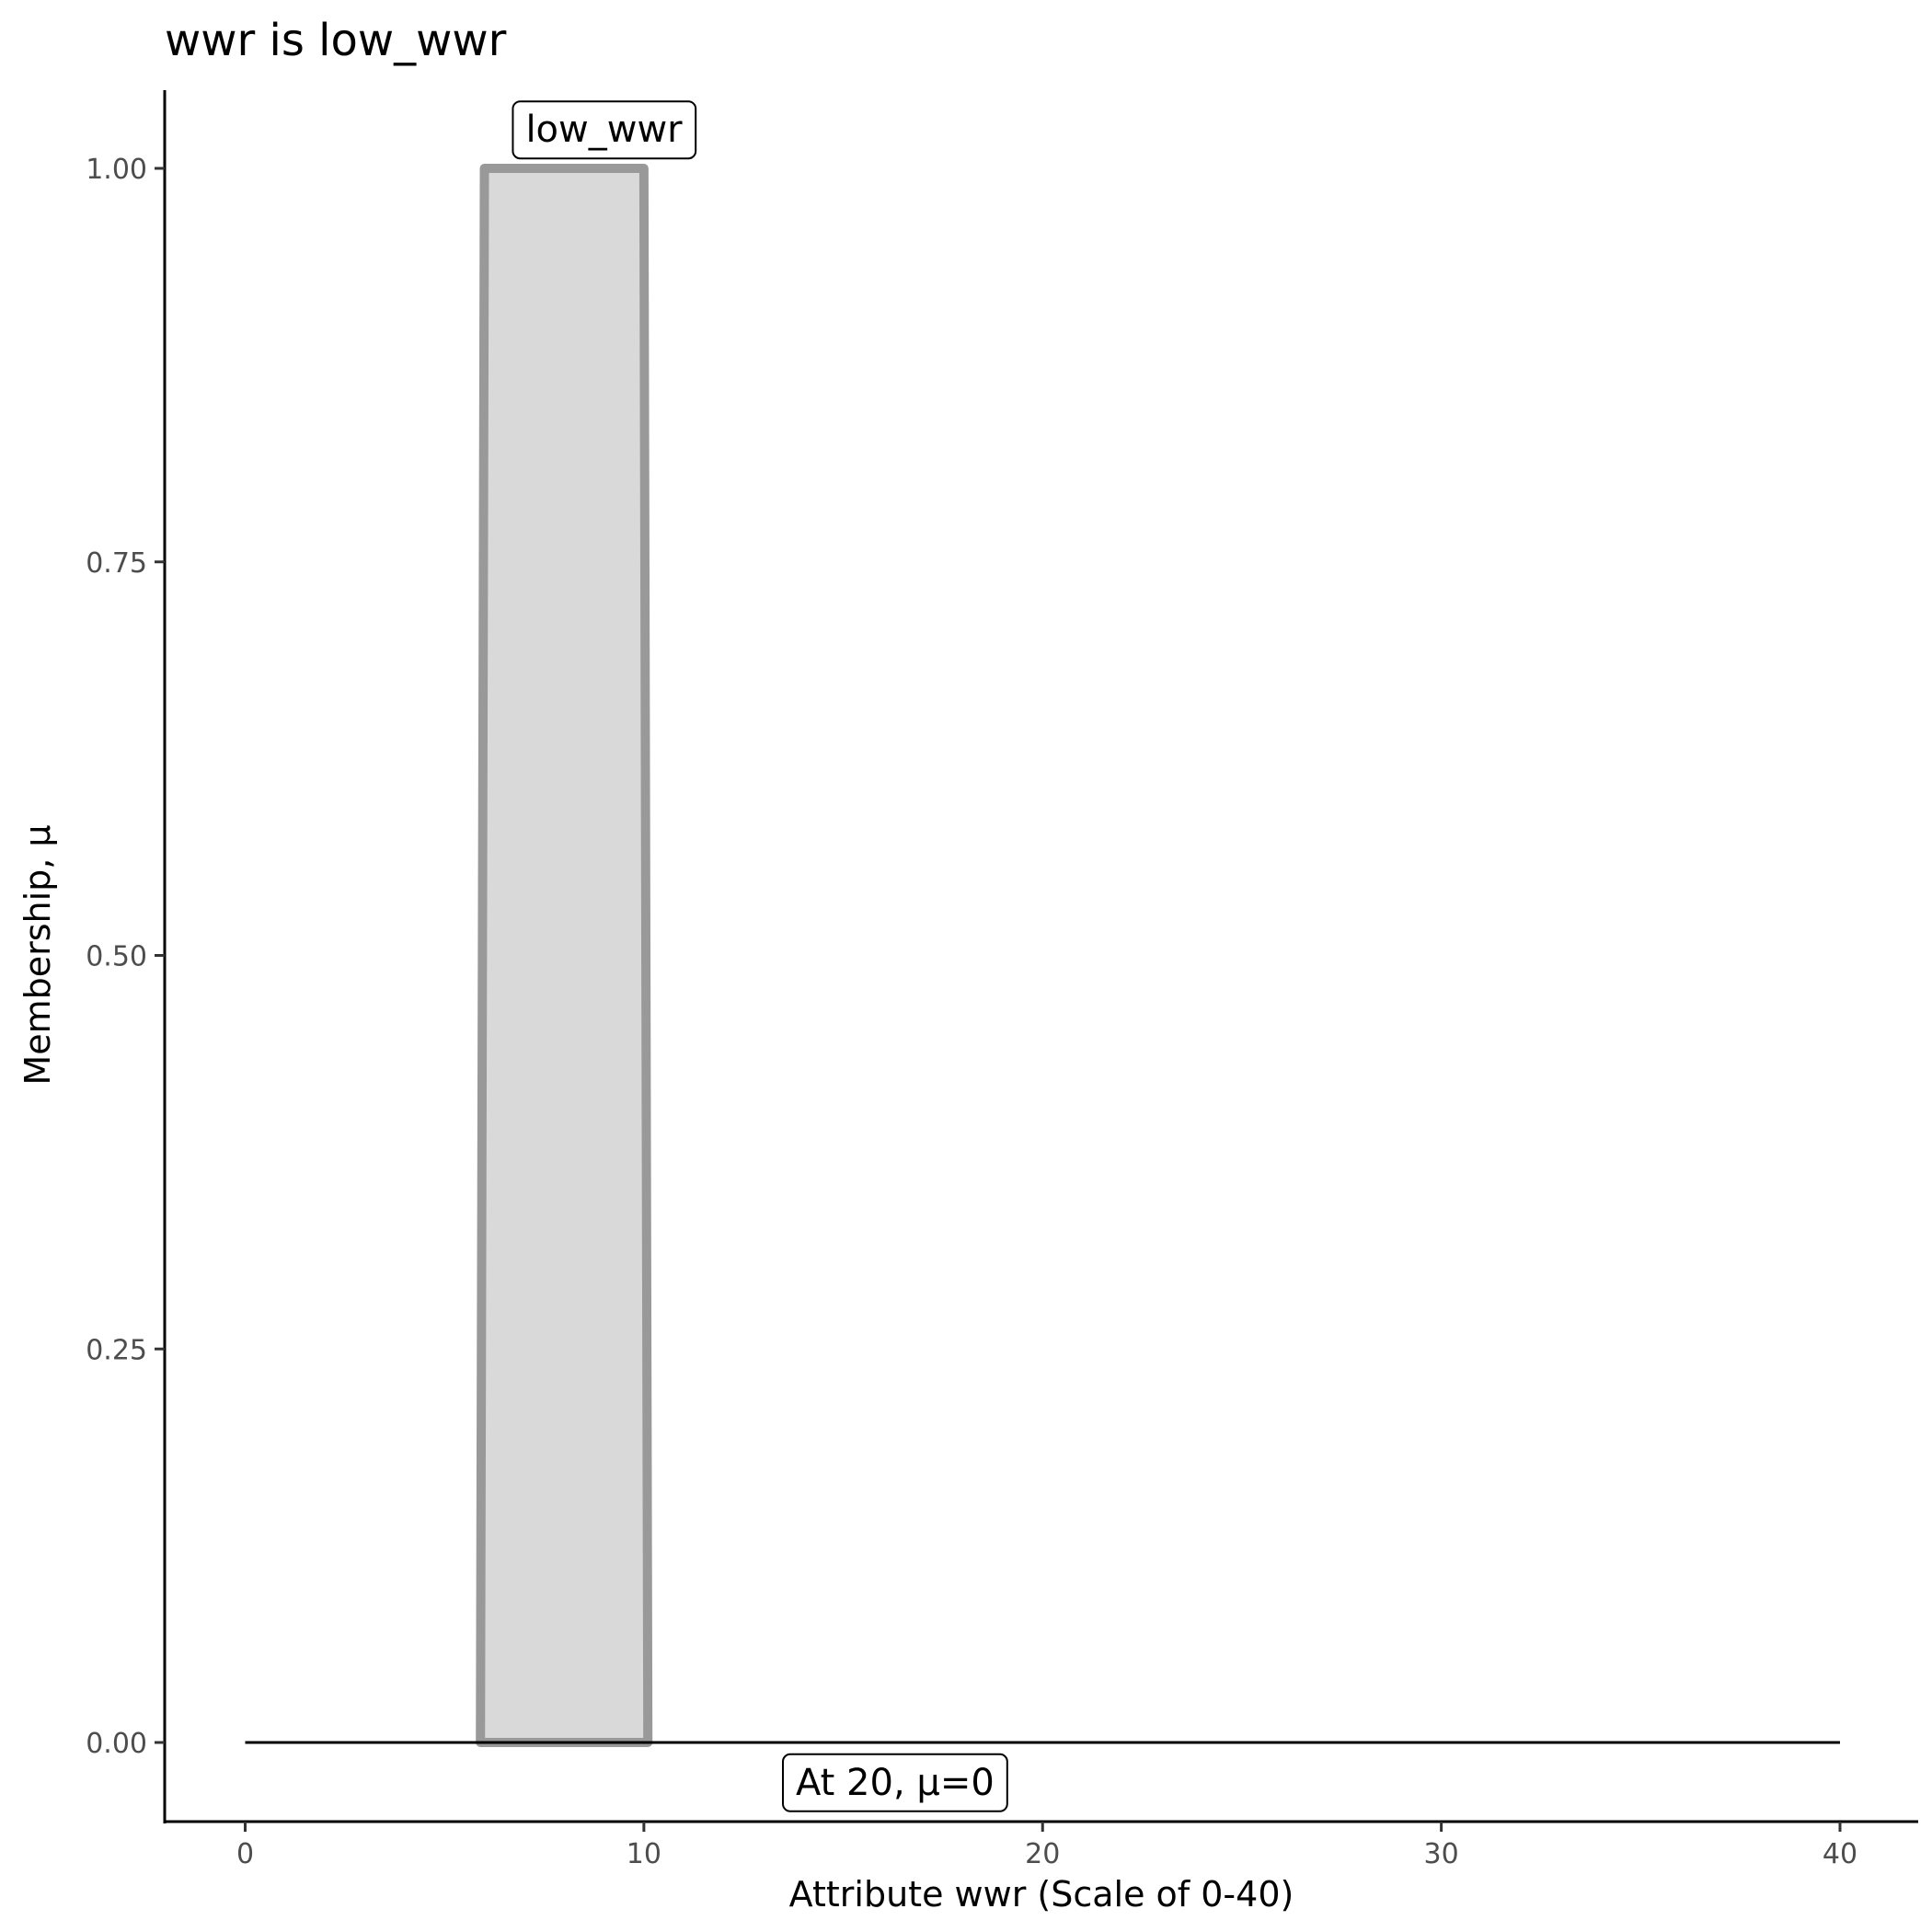 This screenshot has width=1932, height=1932. I want to click on x-tick-label: 20, so click(1042, 1854).